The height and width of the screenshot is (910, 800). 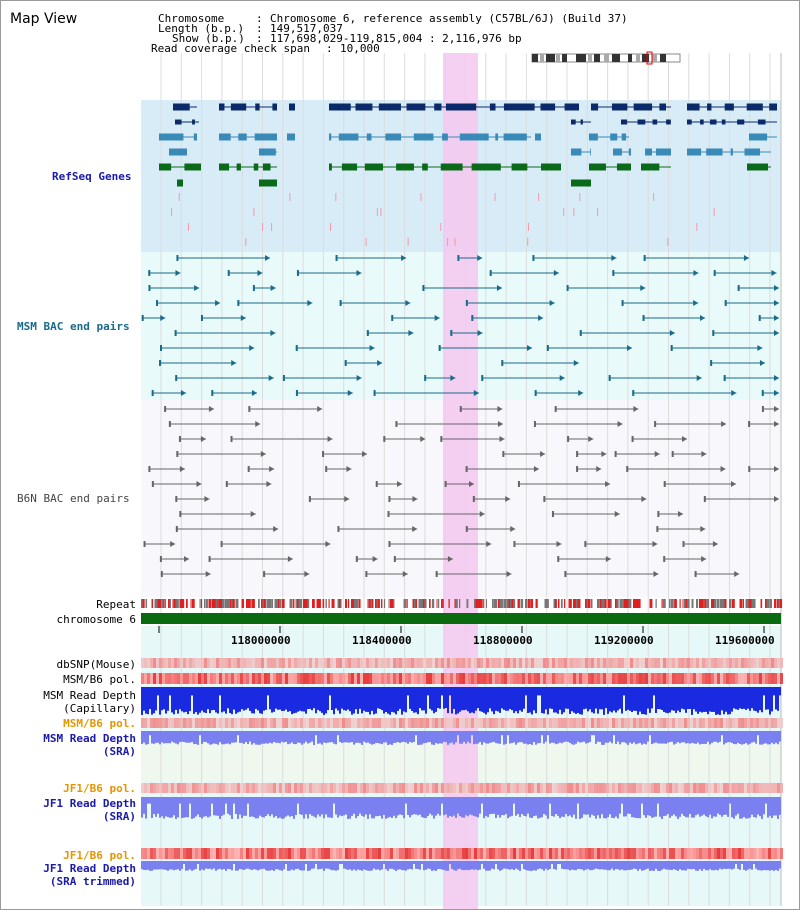 I want to click on chromosome-ideogram, so click(x=606, y=58).